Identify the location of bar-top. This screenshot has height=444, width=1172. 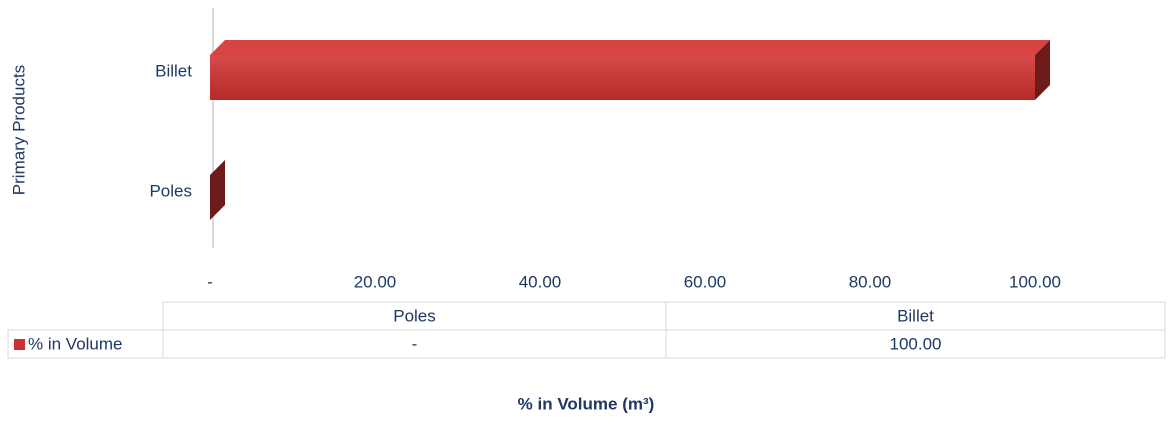
(630, 47).